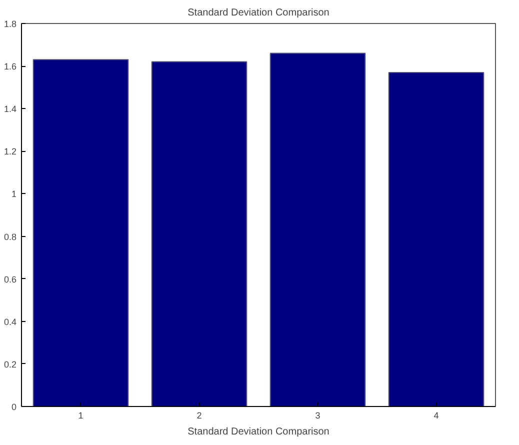  Describe the element at coordinates (436, 415) in the screenshot. I see `x-tick-label: 4` at that location.